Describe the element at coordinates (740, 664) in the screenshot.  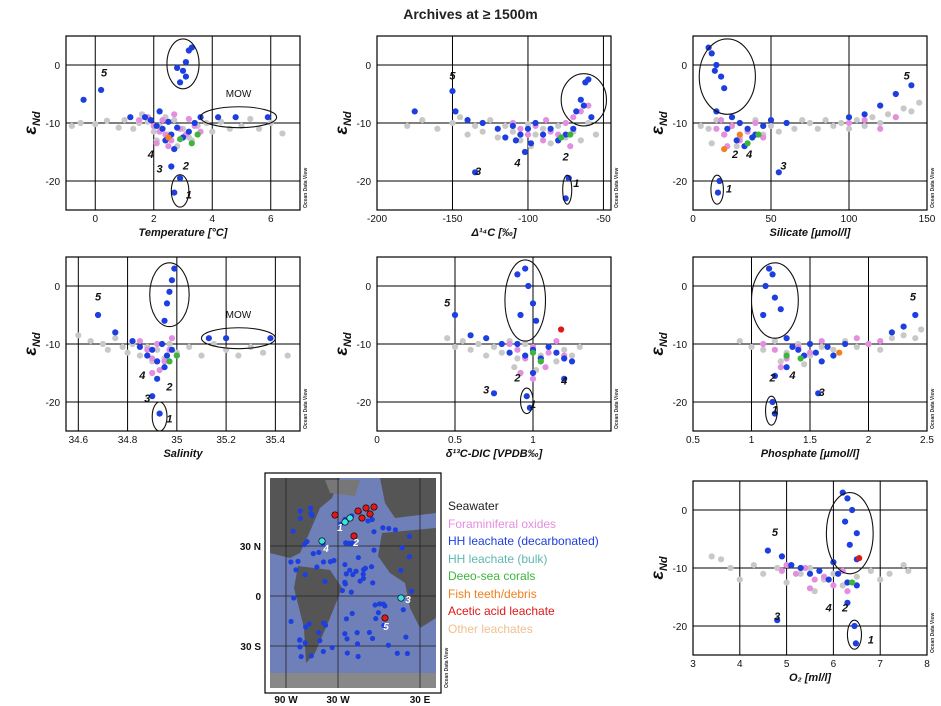
I see `x-tick-label: 4` at that location.